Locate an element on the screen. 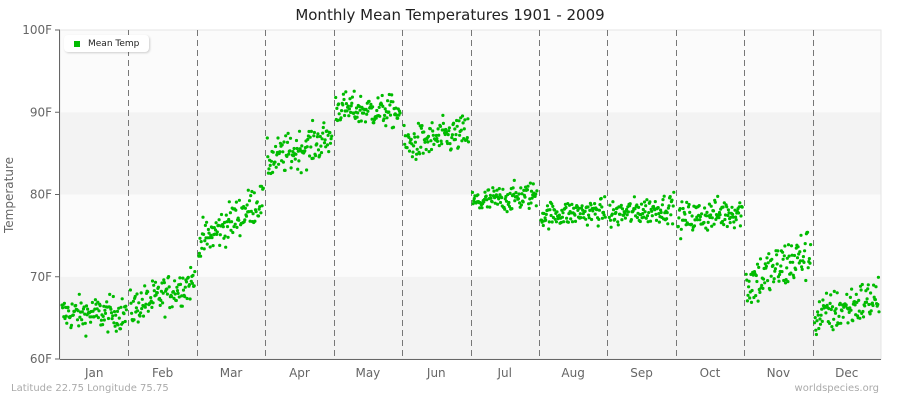  x-tick-label: Jul is located at coordinates (503, 373).